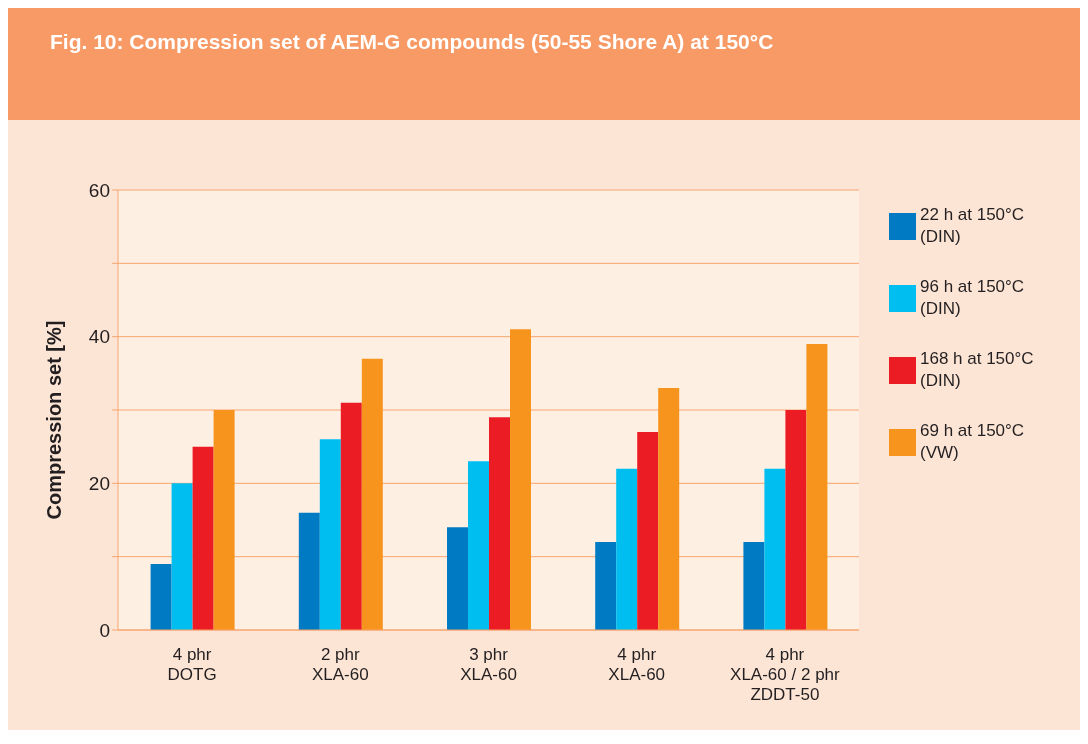 The width and height of the screenshot is (1088, 744). I want to click on y-tick-label: 60, so click(99, 190).